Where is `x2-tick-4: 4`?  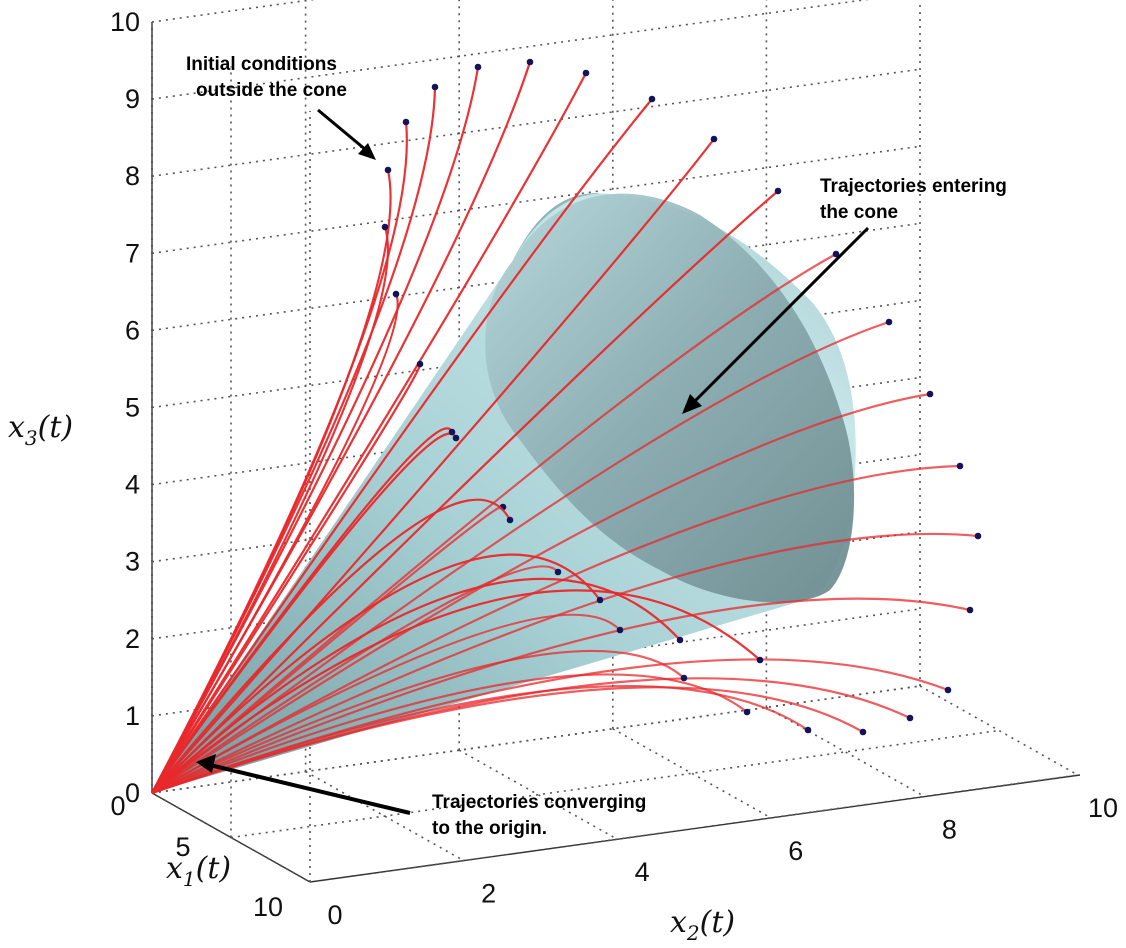
x2-tick-4: 4 is located at coordinates (642, 872).